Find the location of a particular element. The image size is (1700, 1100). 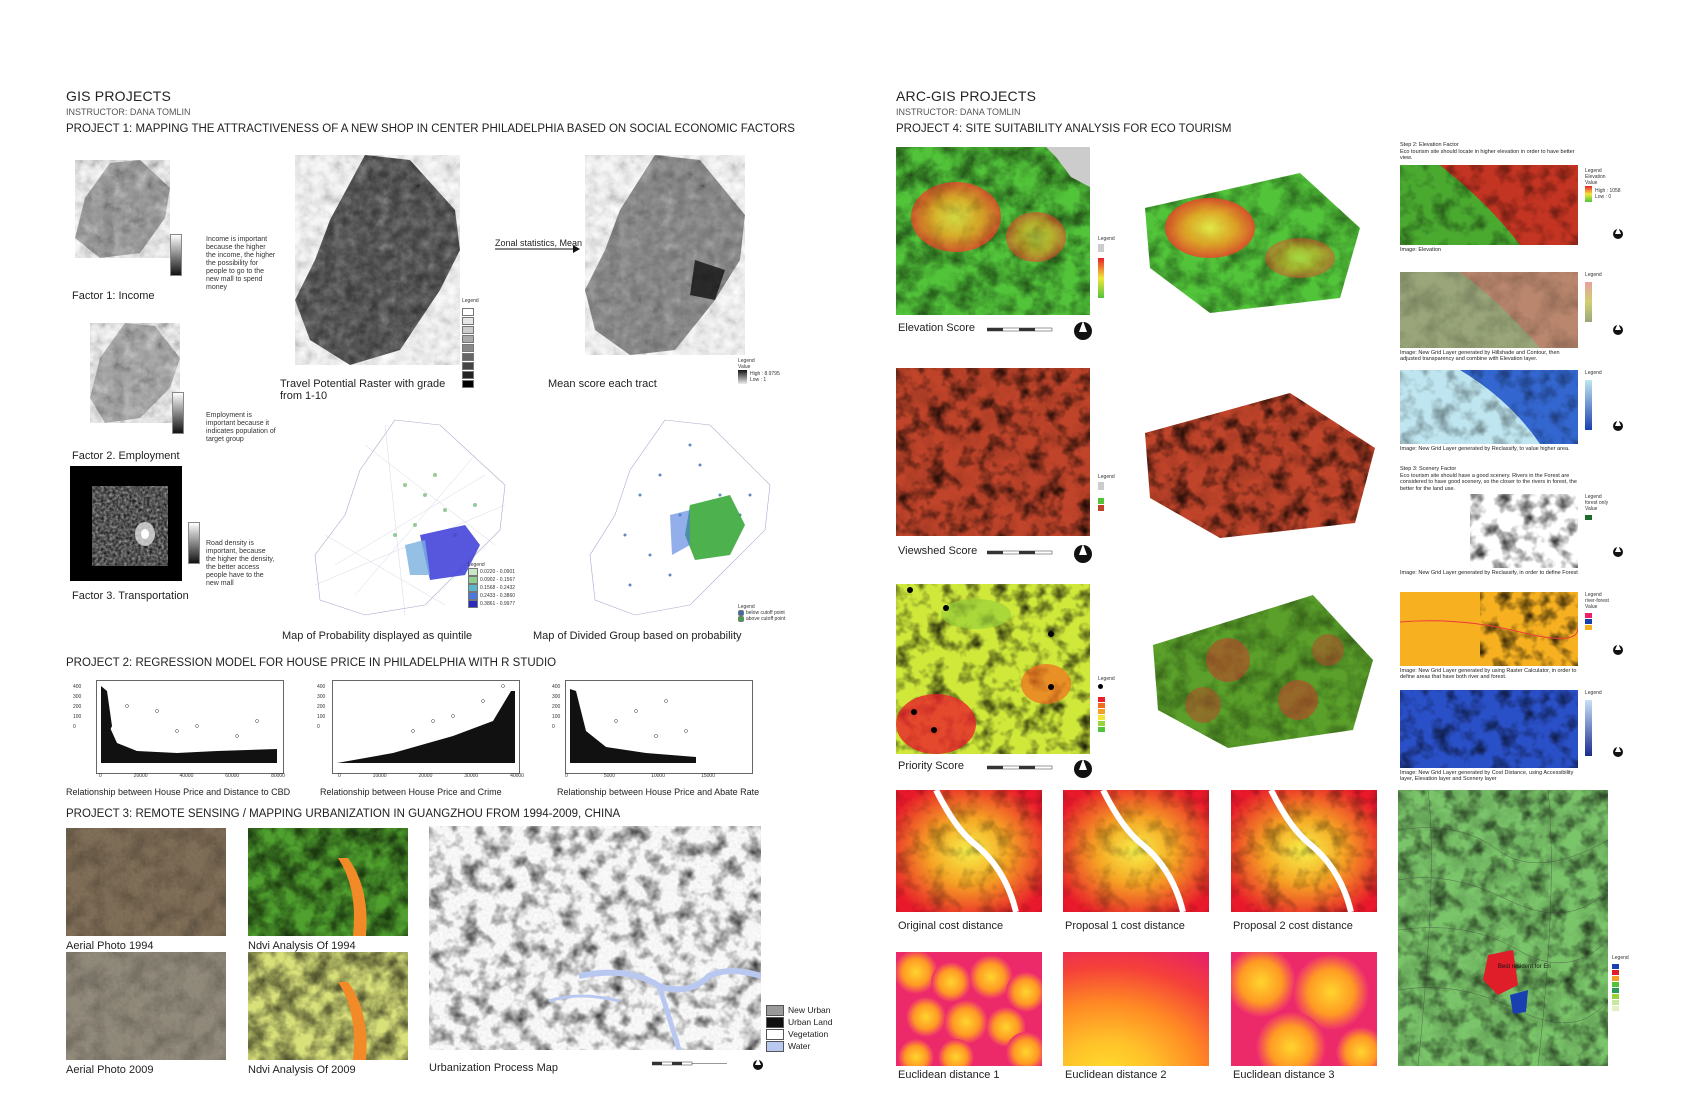

mean-score-map is located at coordinates (665, 255).